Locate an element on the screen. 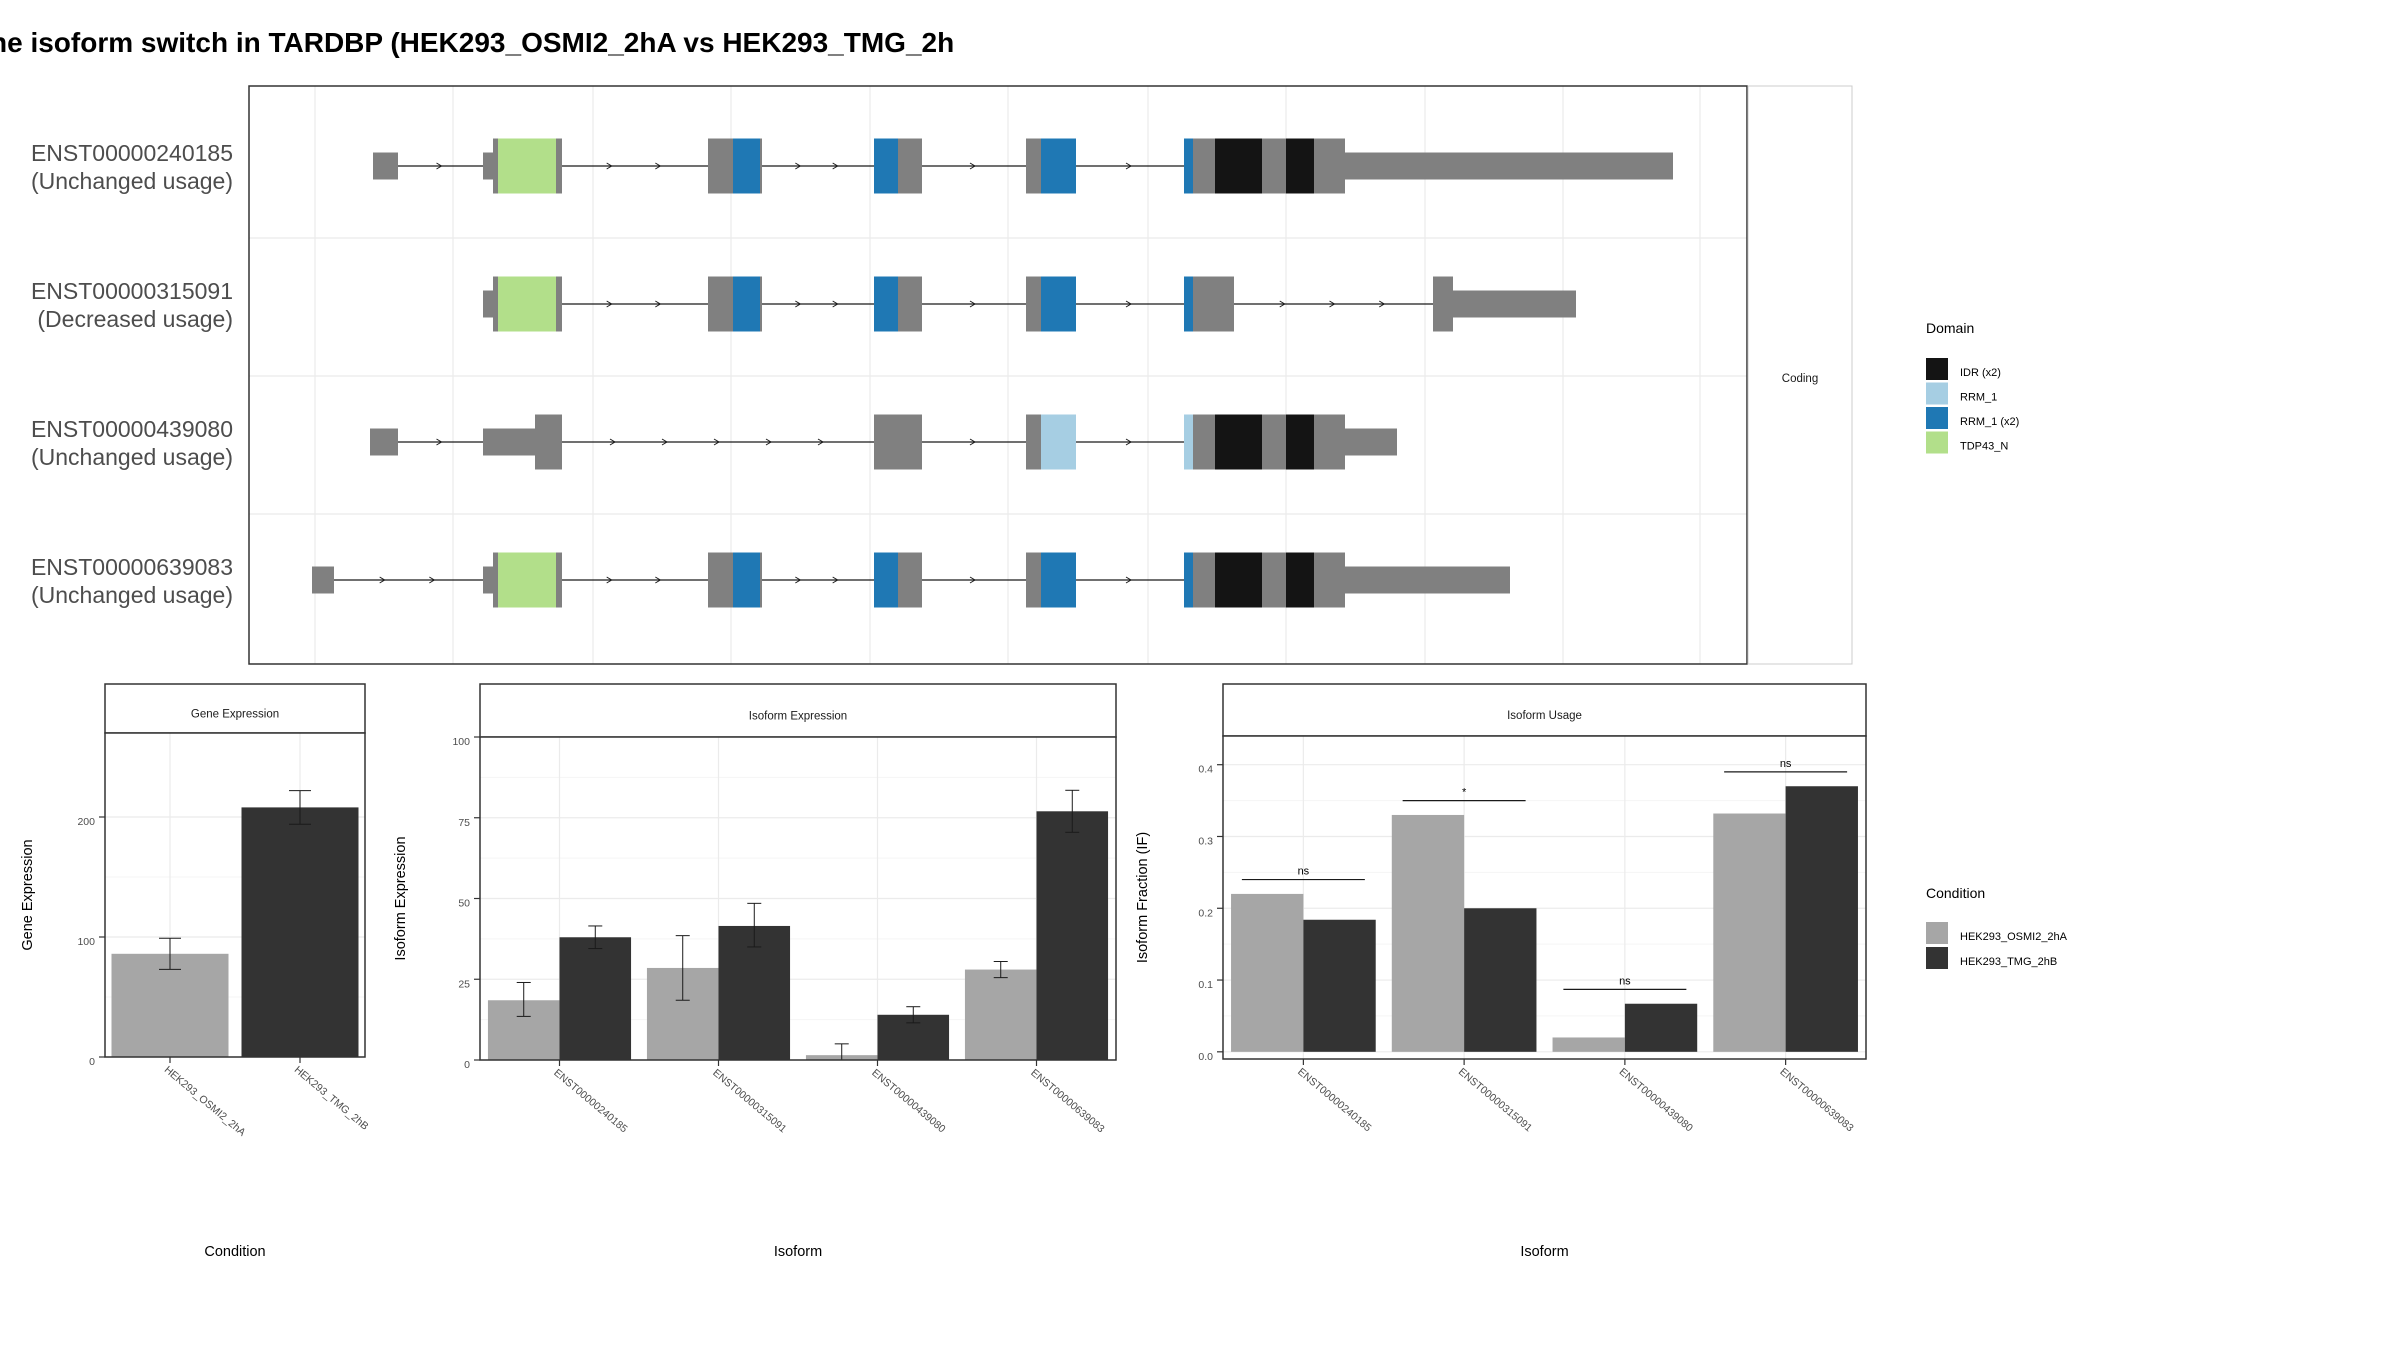 This screenshot has height=1350, width=2400. y-tick-label: 0.4 is located at coordinates (1205, 770).